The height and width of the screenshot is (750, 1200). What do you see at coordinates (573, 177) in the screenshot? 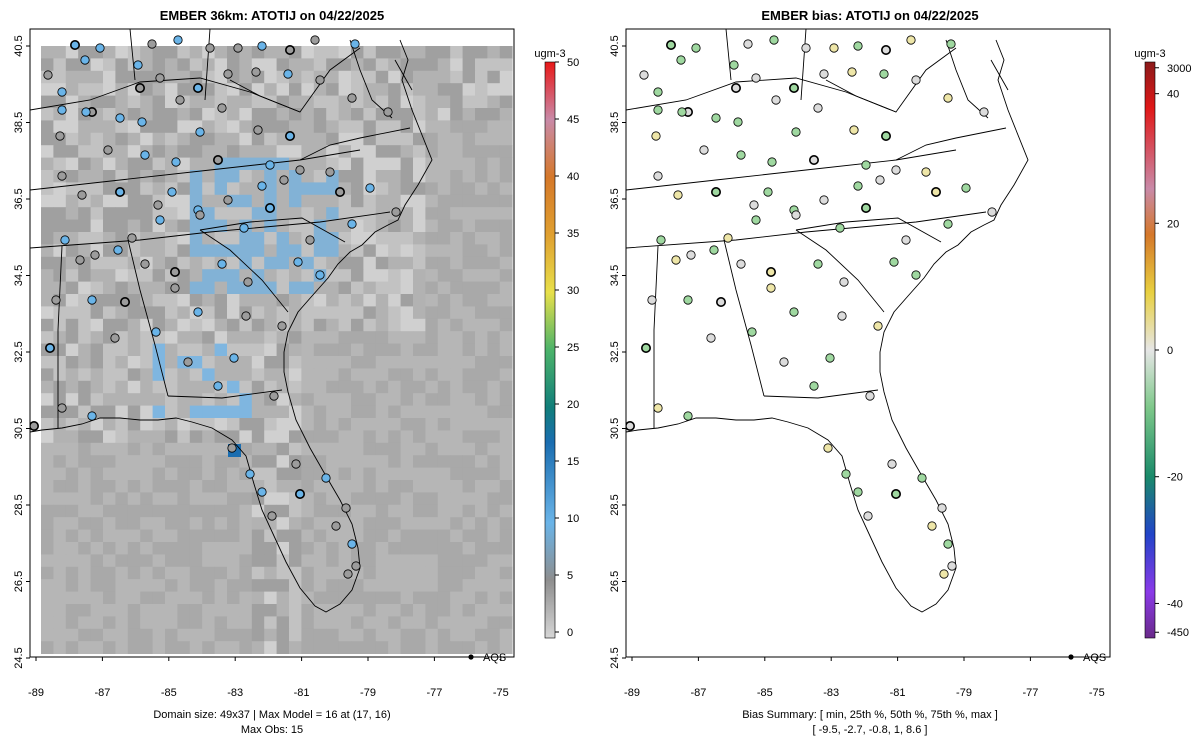
I see `colorbar-tick-label: 40` at bounding box center [573, 177].